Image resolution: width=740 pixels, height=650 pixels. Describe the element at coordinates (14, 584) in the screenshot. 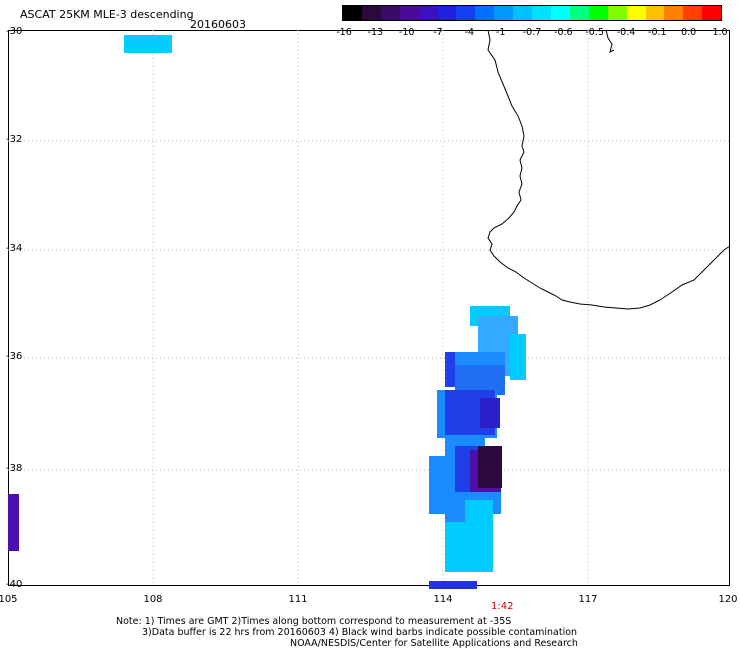

I see `lat-label: -40` at that location.